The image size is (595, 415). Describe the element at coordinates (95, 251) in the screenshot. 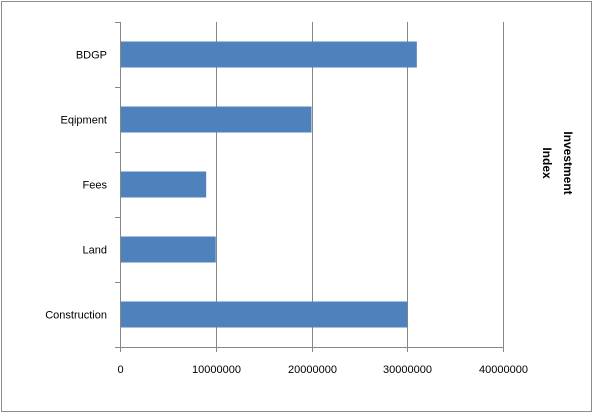

I see `category-label: Land` at that location.